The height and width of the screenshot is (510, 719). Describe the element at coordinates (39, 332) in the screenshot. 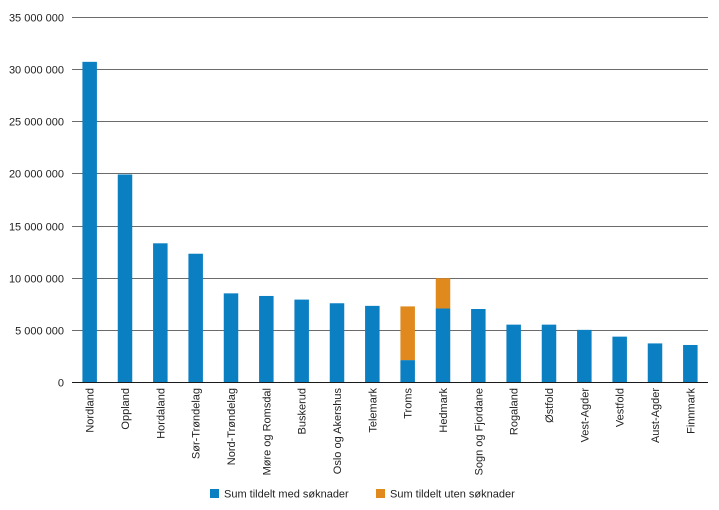

I see `y-tick-label: 5 000 000` at that location.